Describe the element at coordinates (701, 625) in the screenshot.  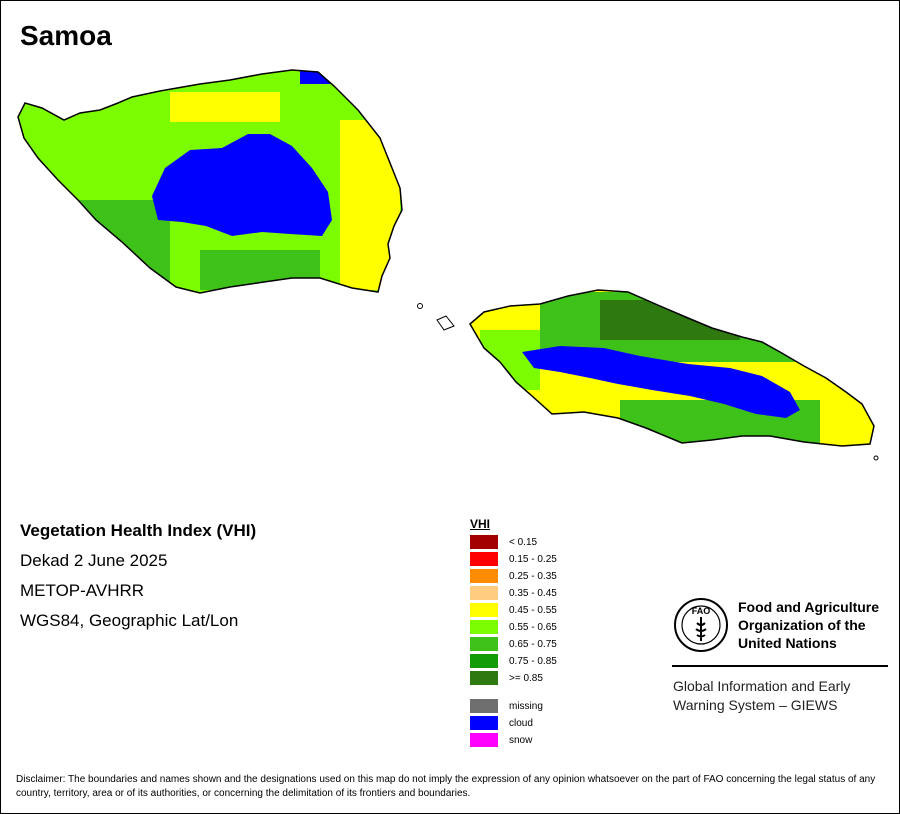
I see `fao-logo-icon: FAO` at that location.